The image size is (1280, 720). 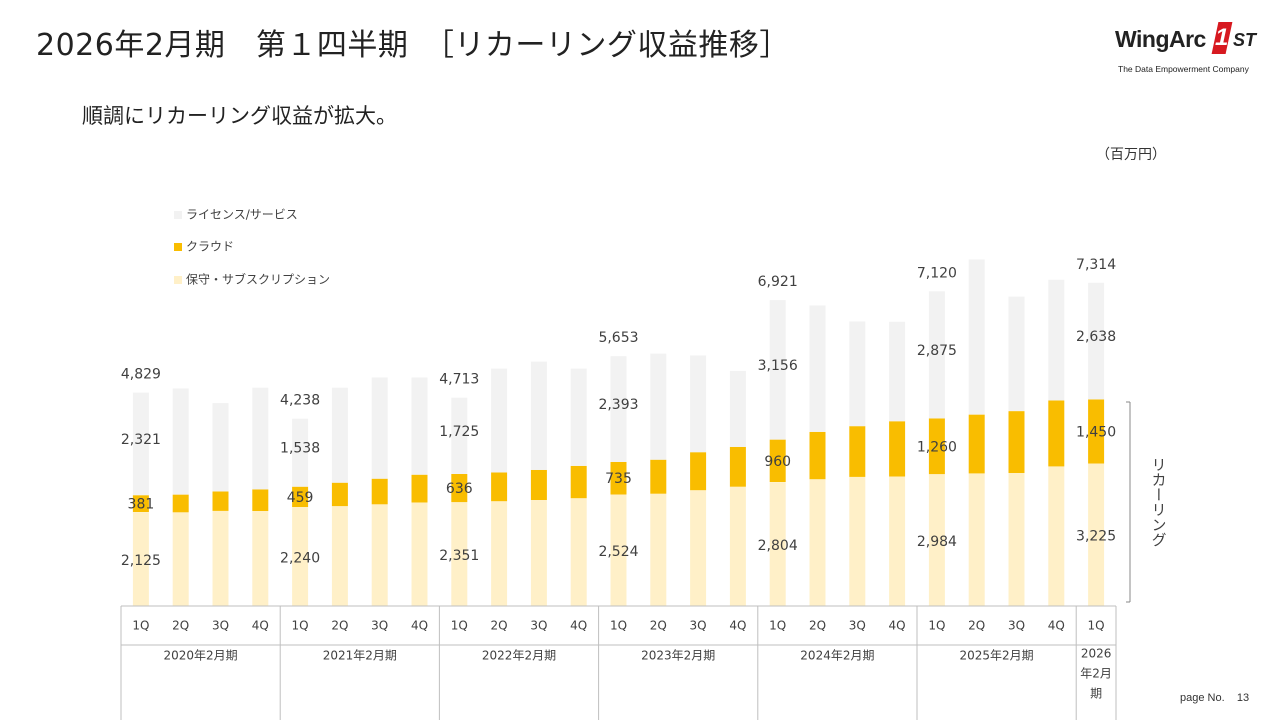 I want to click on label-cloud-8: 636, so click(x=459, y=489).